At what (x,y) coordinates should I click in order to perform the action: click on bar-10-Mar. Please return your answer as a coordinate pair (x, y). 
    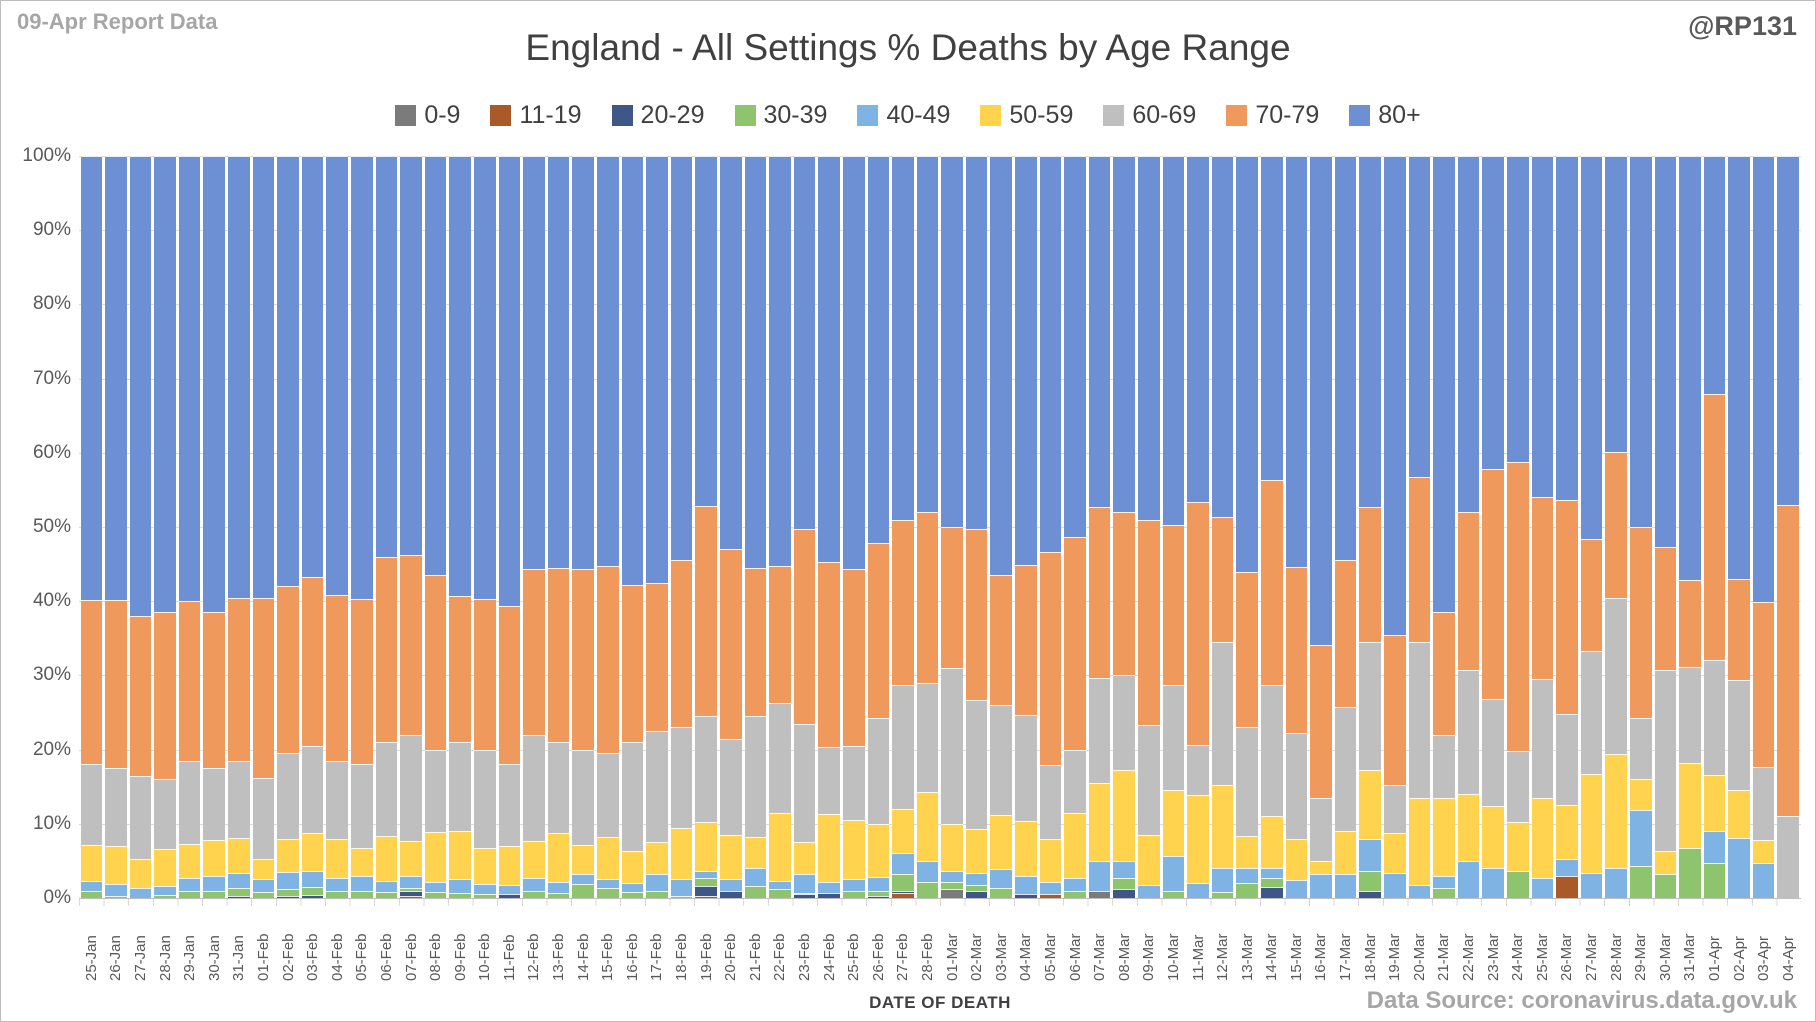
    Looking at the image, I should click on (1173, 527).